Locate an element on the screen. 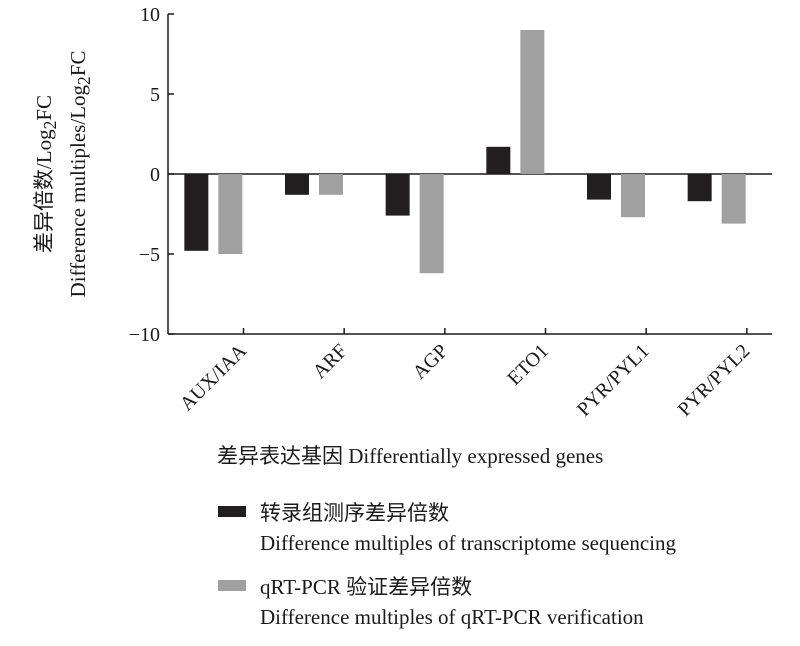 Image resolution: width=800 pixels, height=646 pixels. y-axis-label-en: Difference multiples/Log2FC is located at coordinates (80, 174).